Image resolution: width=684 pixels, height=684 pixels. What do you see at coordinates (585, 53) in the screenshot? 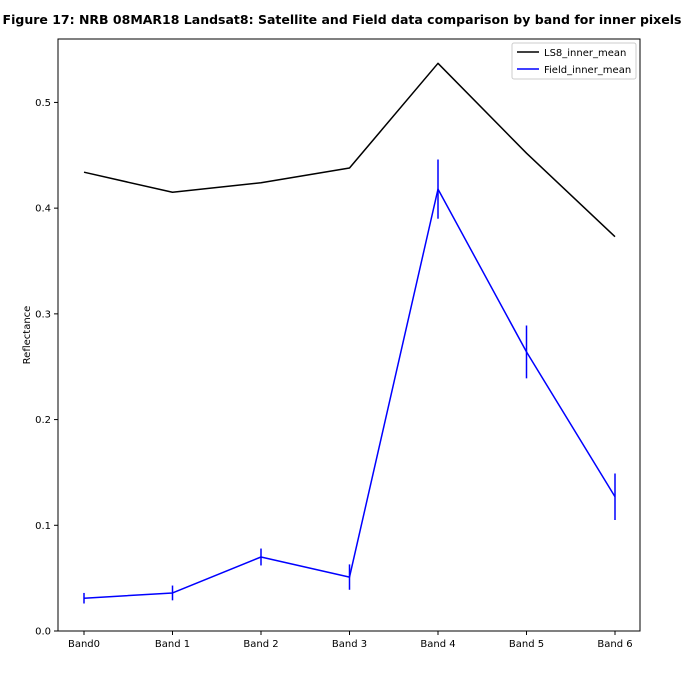
I see `legend-entry-ls8-inner-mean: LS8_inner_mean` at bounding box center [585, 53].